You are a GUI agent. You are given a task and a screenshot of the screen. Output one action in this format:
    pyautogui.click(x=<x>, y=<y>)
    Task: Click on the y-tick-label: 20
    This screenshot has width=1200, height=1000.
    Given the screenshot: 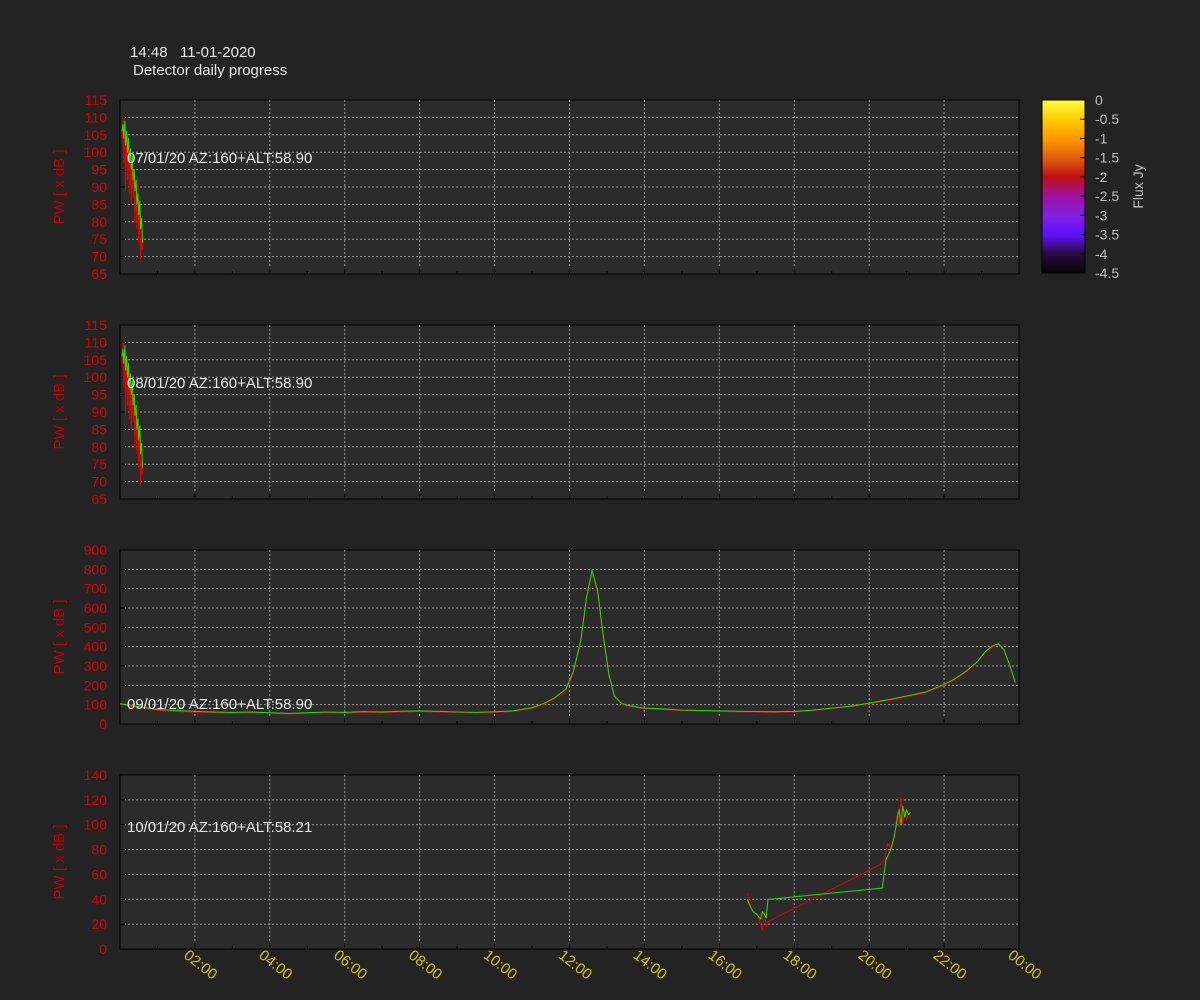 What is the action you would take?
    pyautogui.click(x=99, y=924)
    